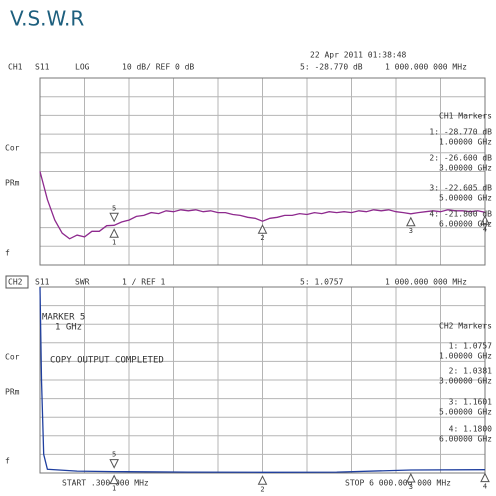 This screenshot has height=496, width=496. I want to click on marker-readout: 3: 1.1601, so click(471, 402).